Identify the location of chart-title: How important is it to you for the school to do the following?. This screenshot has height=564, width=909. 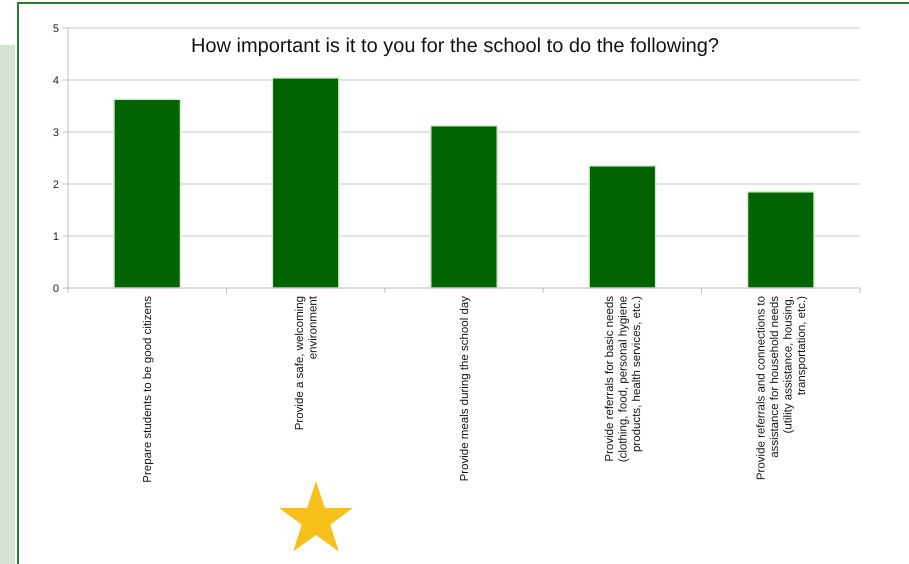
(455, 46).